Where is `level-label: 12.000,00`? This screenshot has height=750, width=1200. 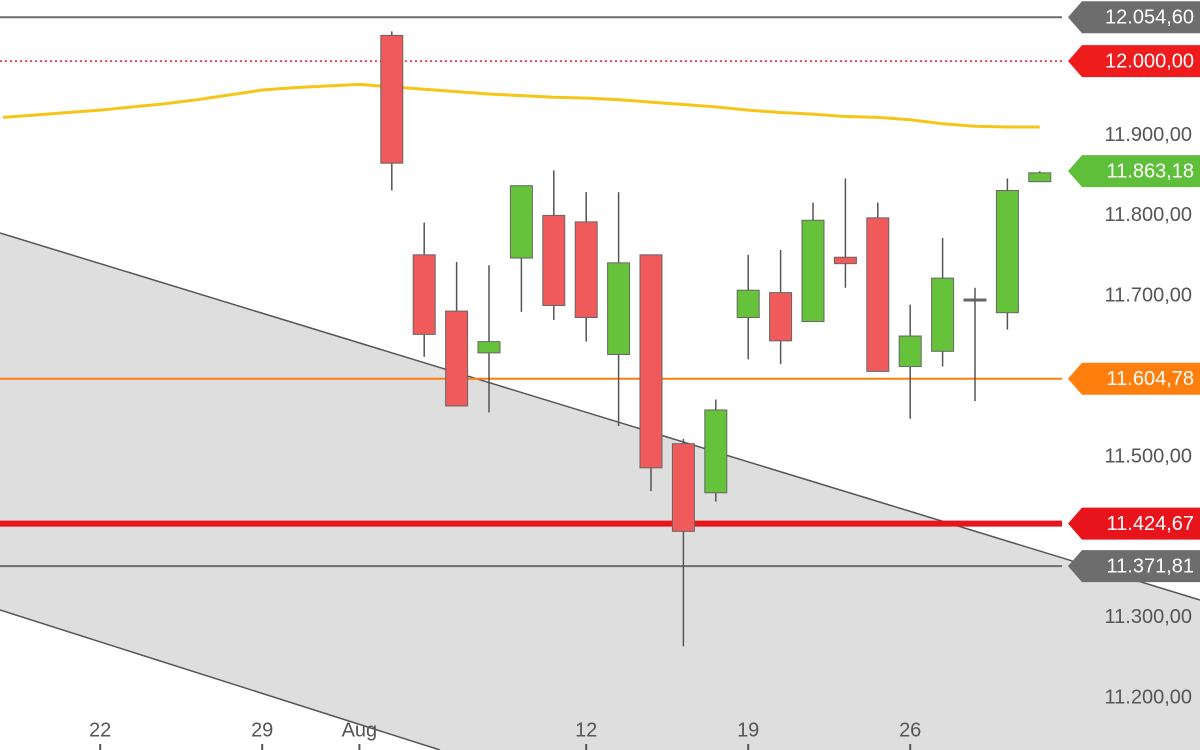
level-label: 12.000,00 is located at coordinates (1149, 61).